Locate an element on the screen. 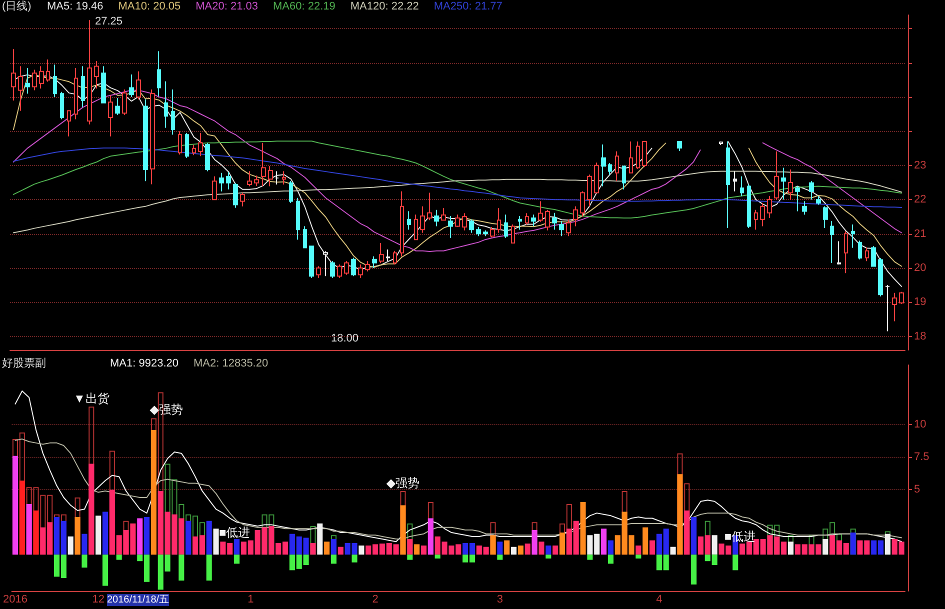  x-tick-label: 2016 is located at coordinates (15, 600).